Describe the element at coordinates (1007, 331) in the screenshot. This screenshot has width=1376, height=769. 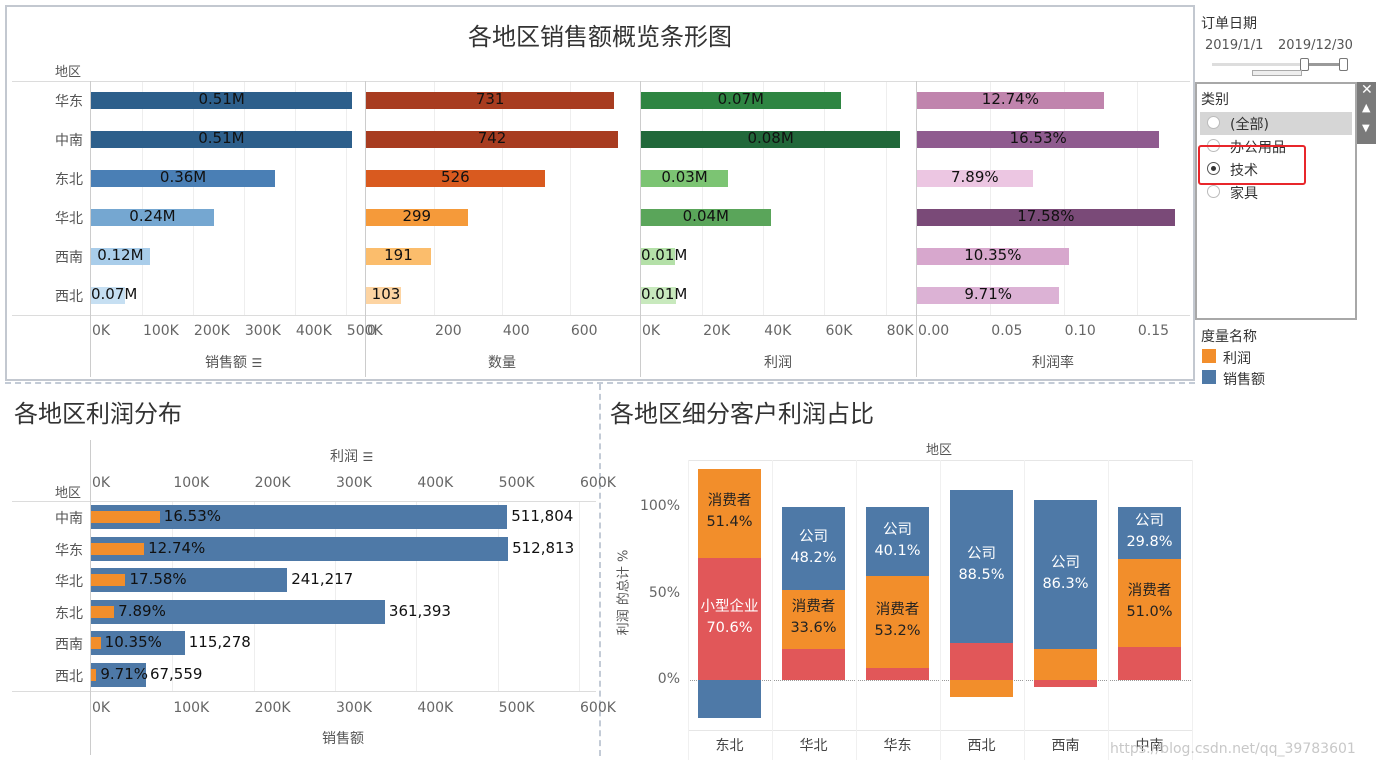
I see `axis-tick-利润率-1: 0.05` at that location.